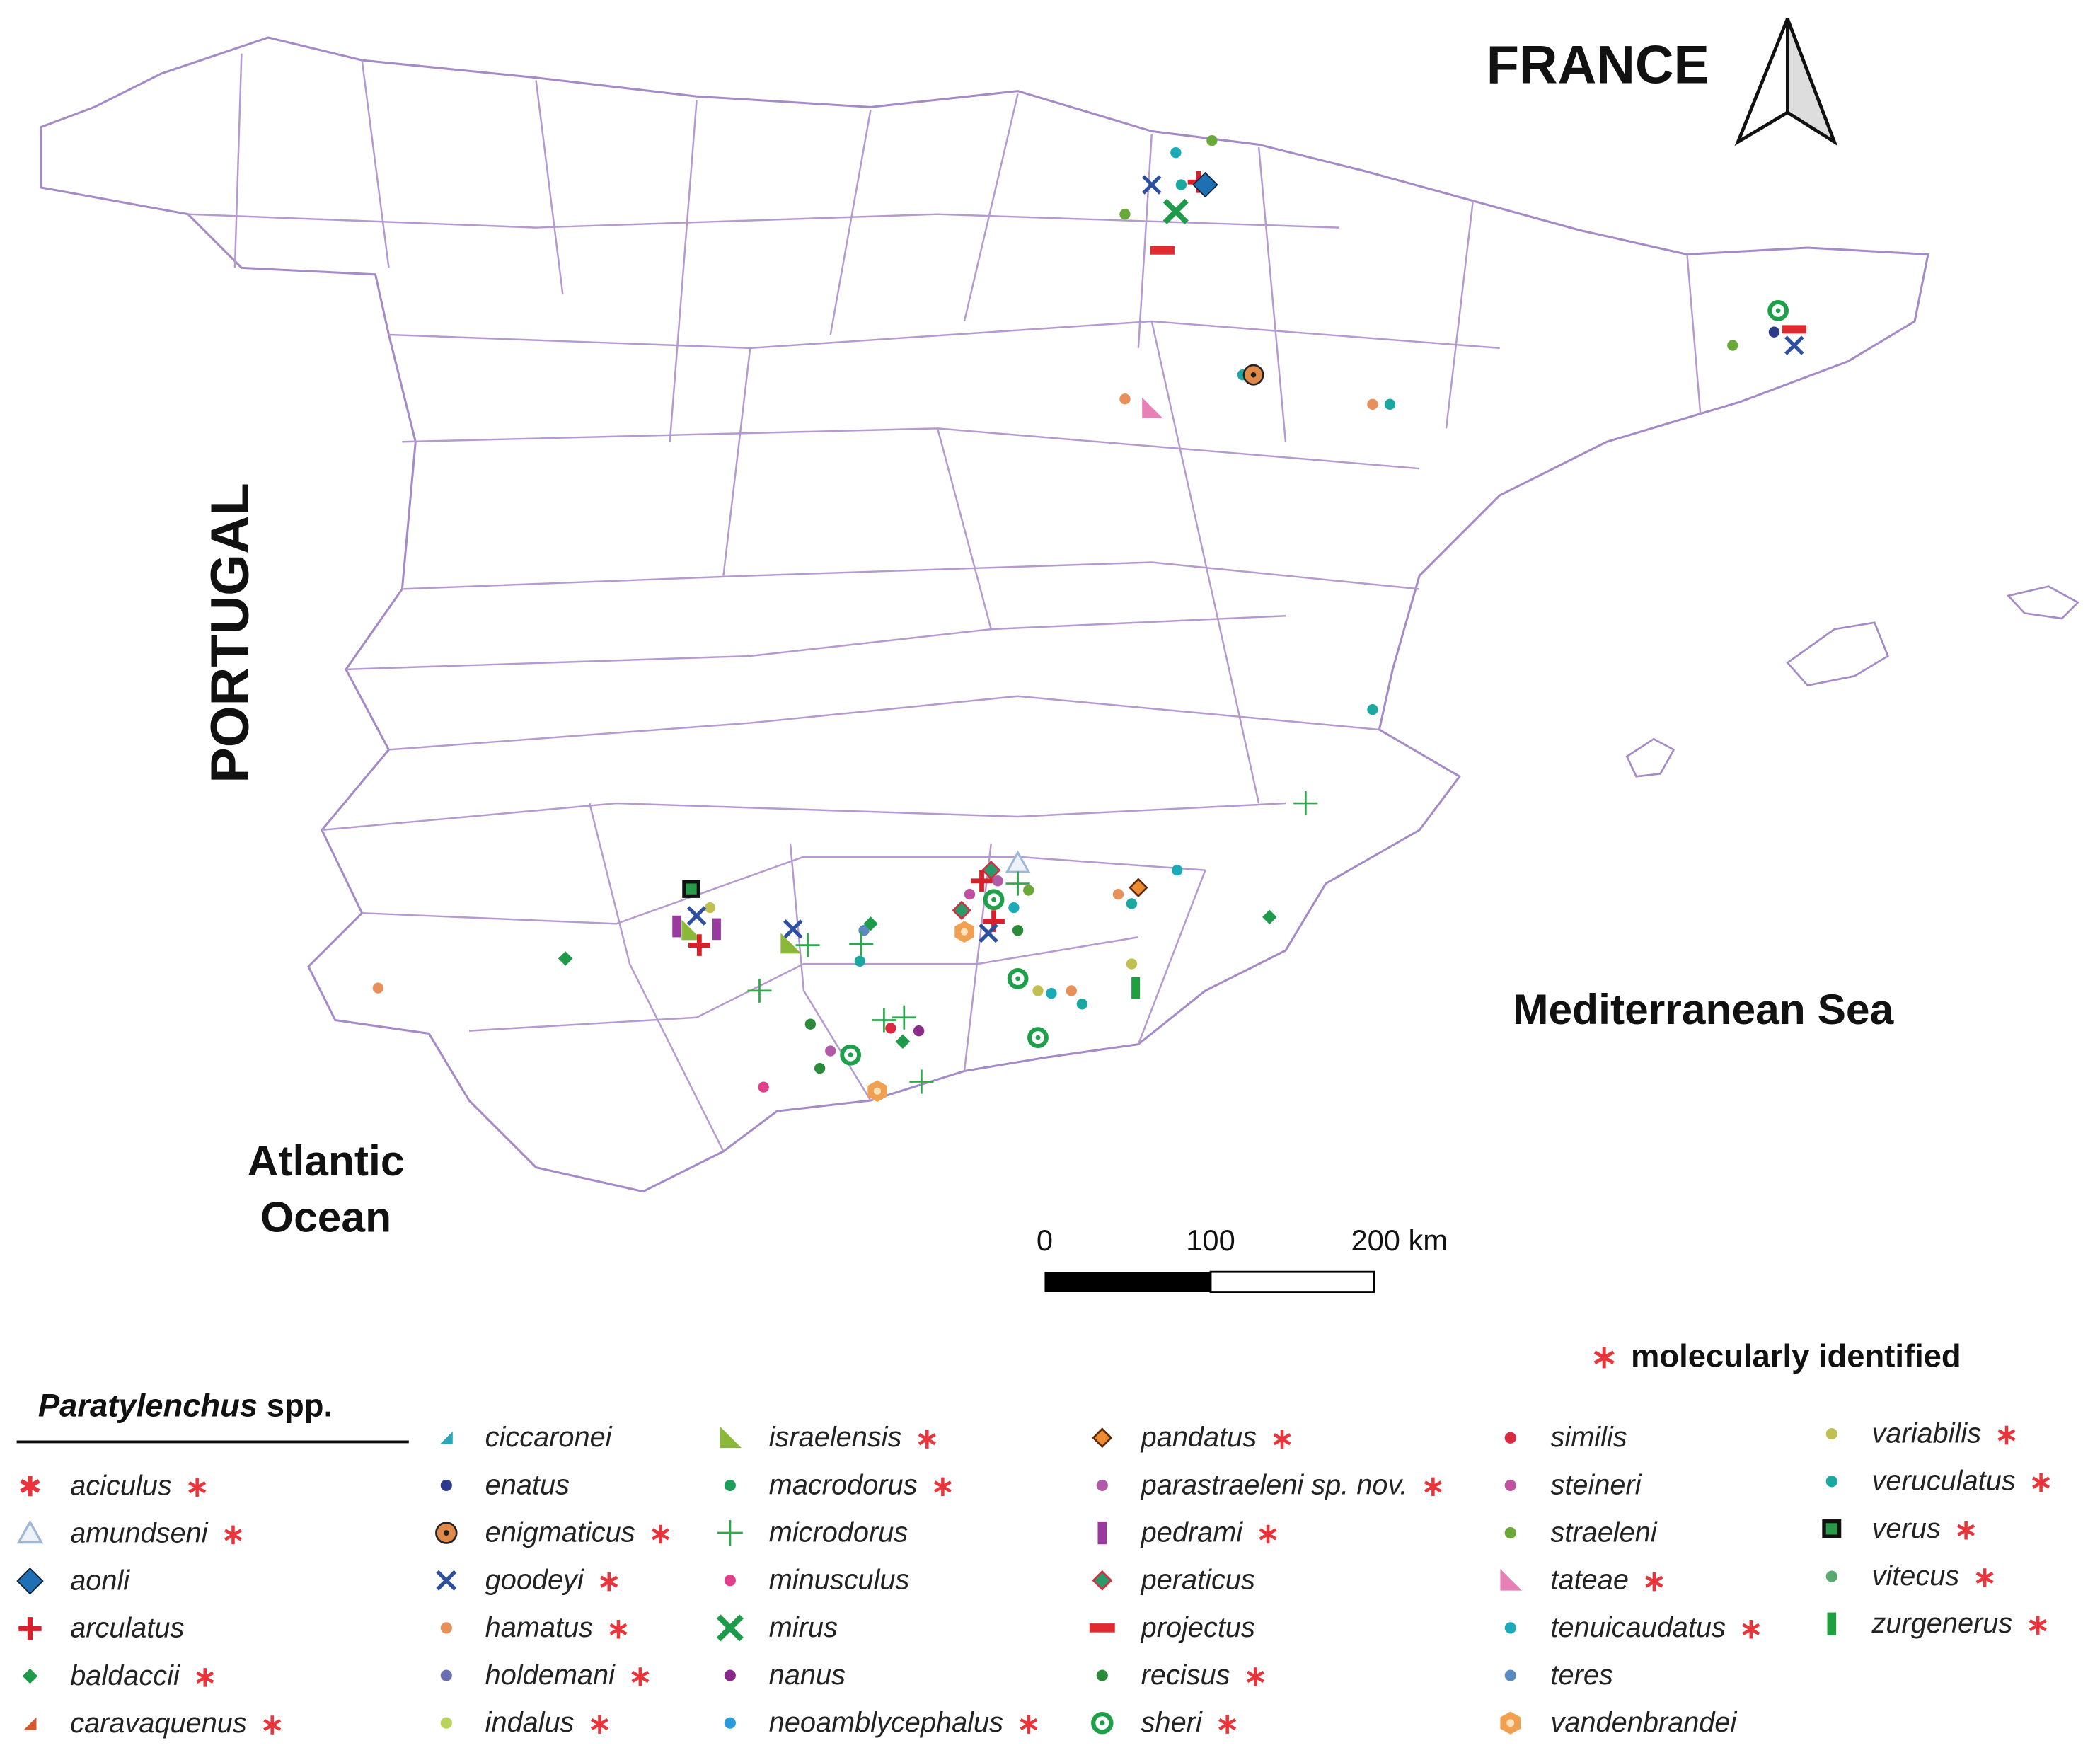 This screenshot has height=1760, width=2100. I want to click on legend-item: goodeyi, so click(527, 1580).